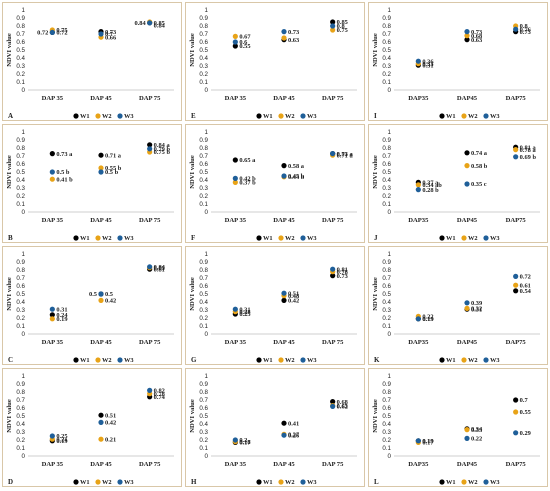 The width and height of the screenshot is (550, 491). What do you see at coordinates (42, 33) in the screenshot?
I see `data-label: 0.72` at bounding box center [42, 33].